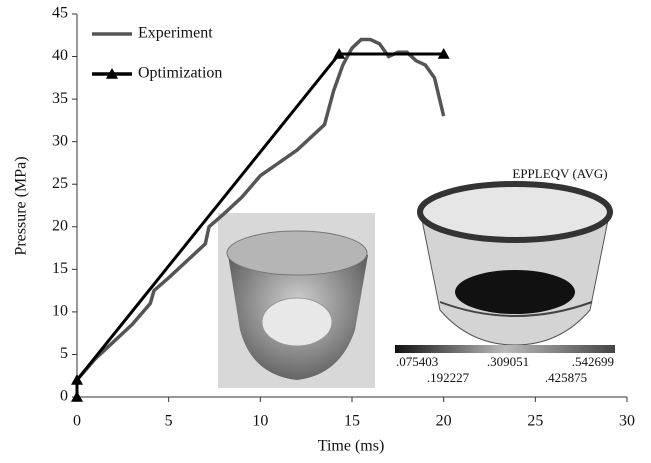  What do you see at coordinates (112, 73) in the screenshot?
I see `legend-marker` at bounding box center [112, 73].